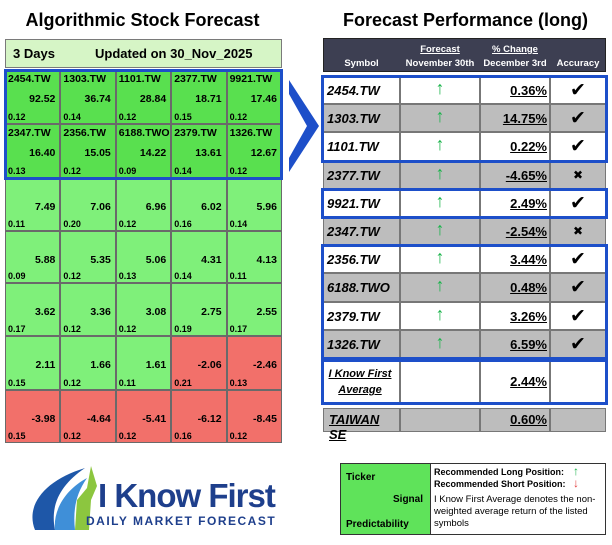 This screenshot has width=612, height=545. Describe the element at coordinates (254, 257) in the screenshot. I see `grid-cell: 4.13 0.11` at that location.